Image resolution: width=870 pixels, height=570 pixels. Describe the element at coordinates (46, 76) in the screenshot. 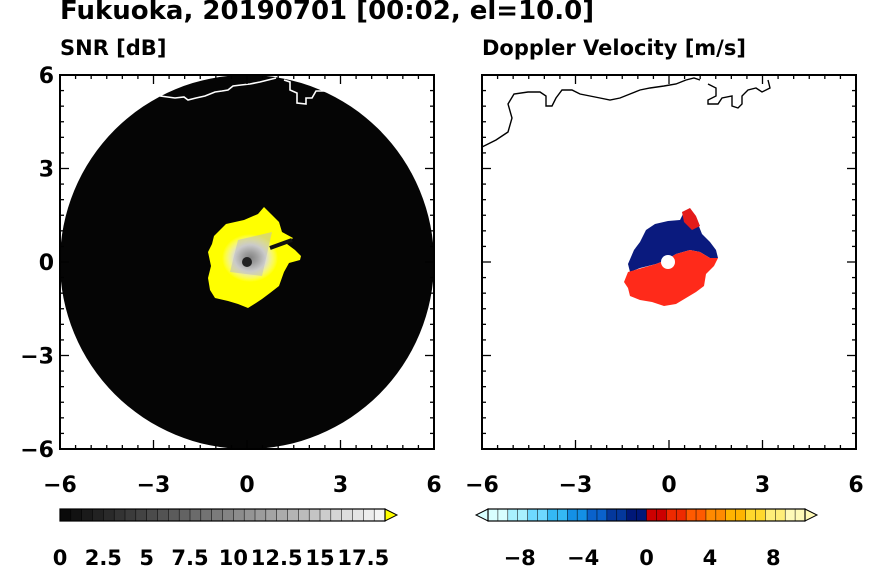

I see `y-tick-label: 6` at that location.